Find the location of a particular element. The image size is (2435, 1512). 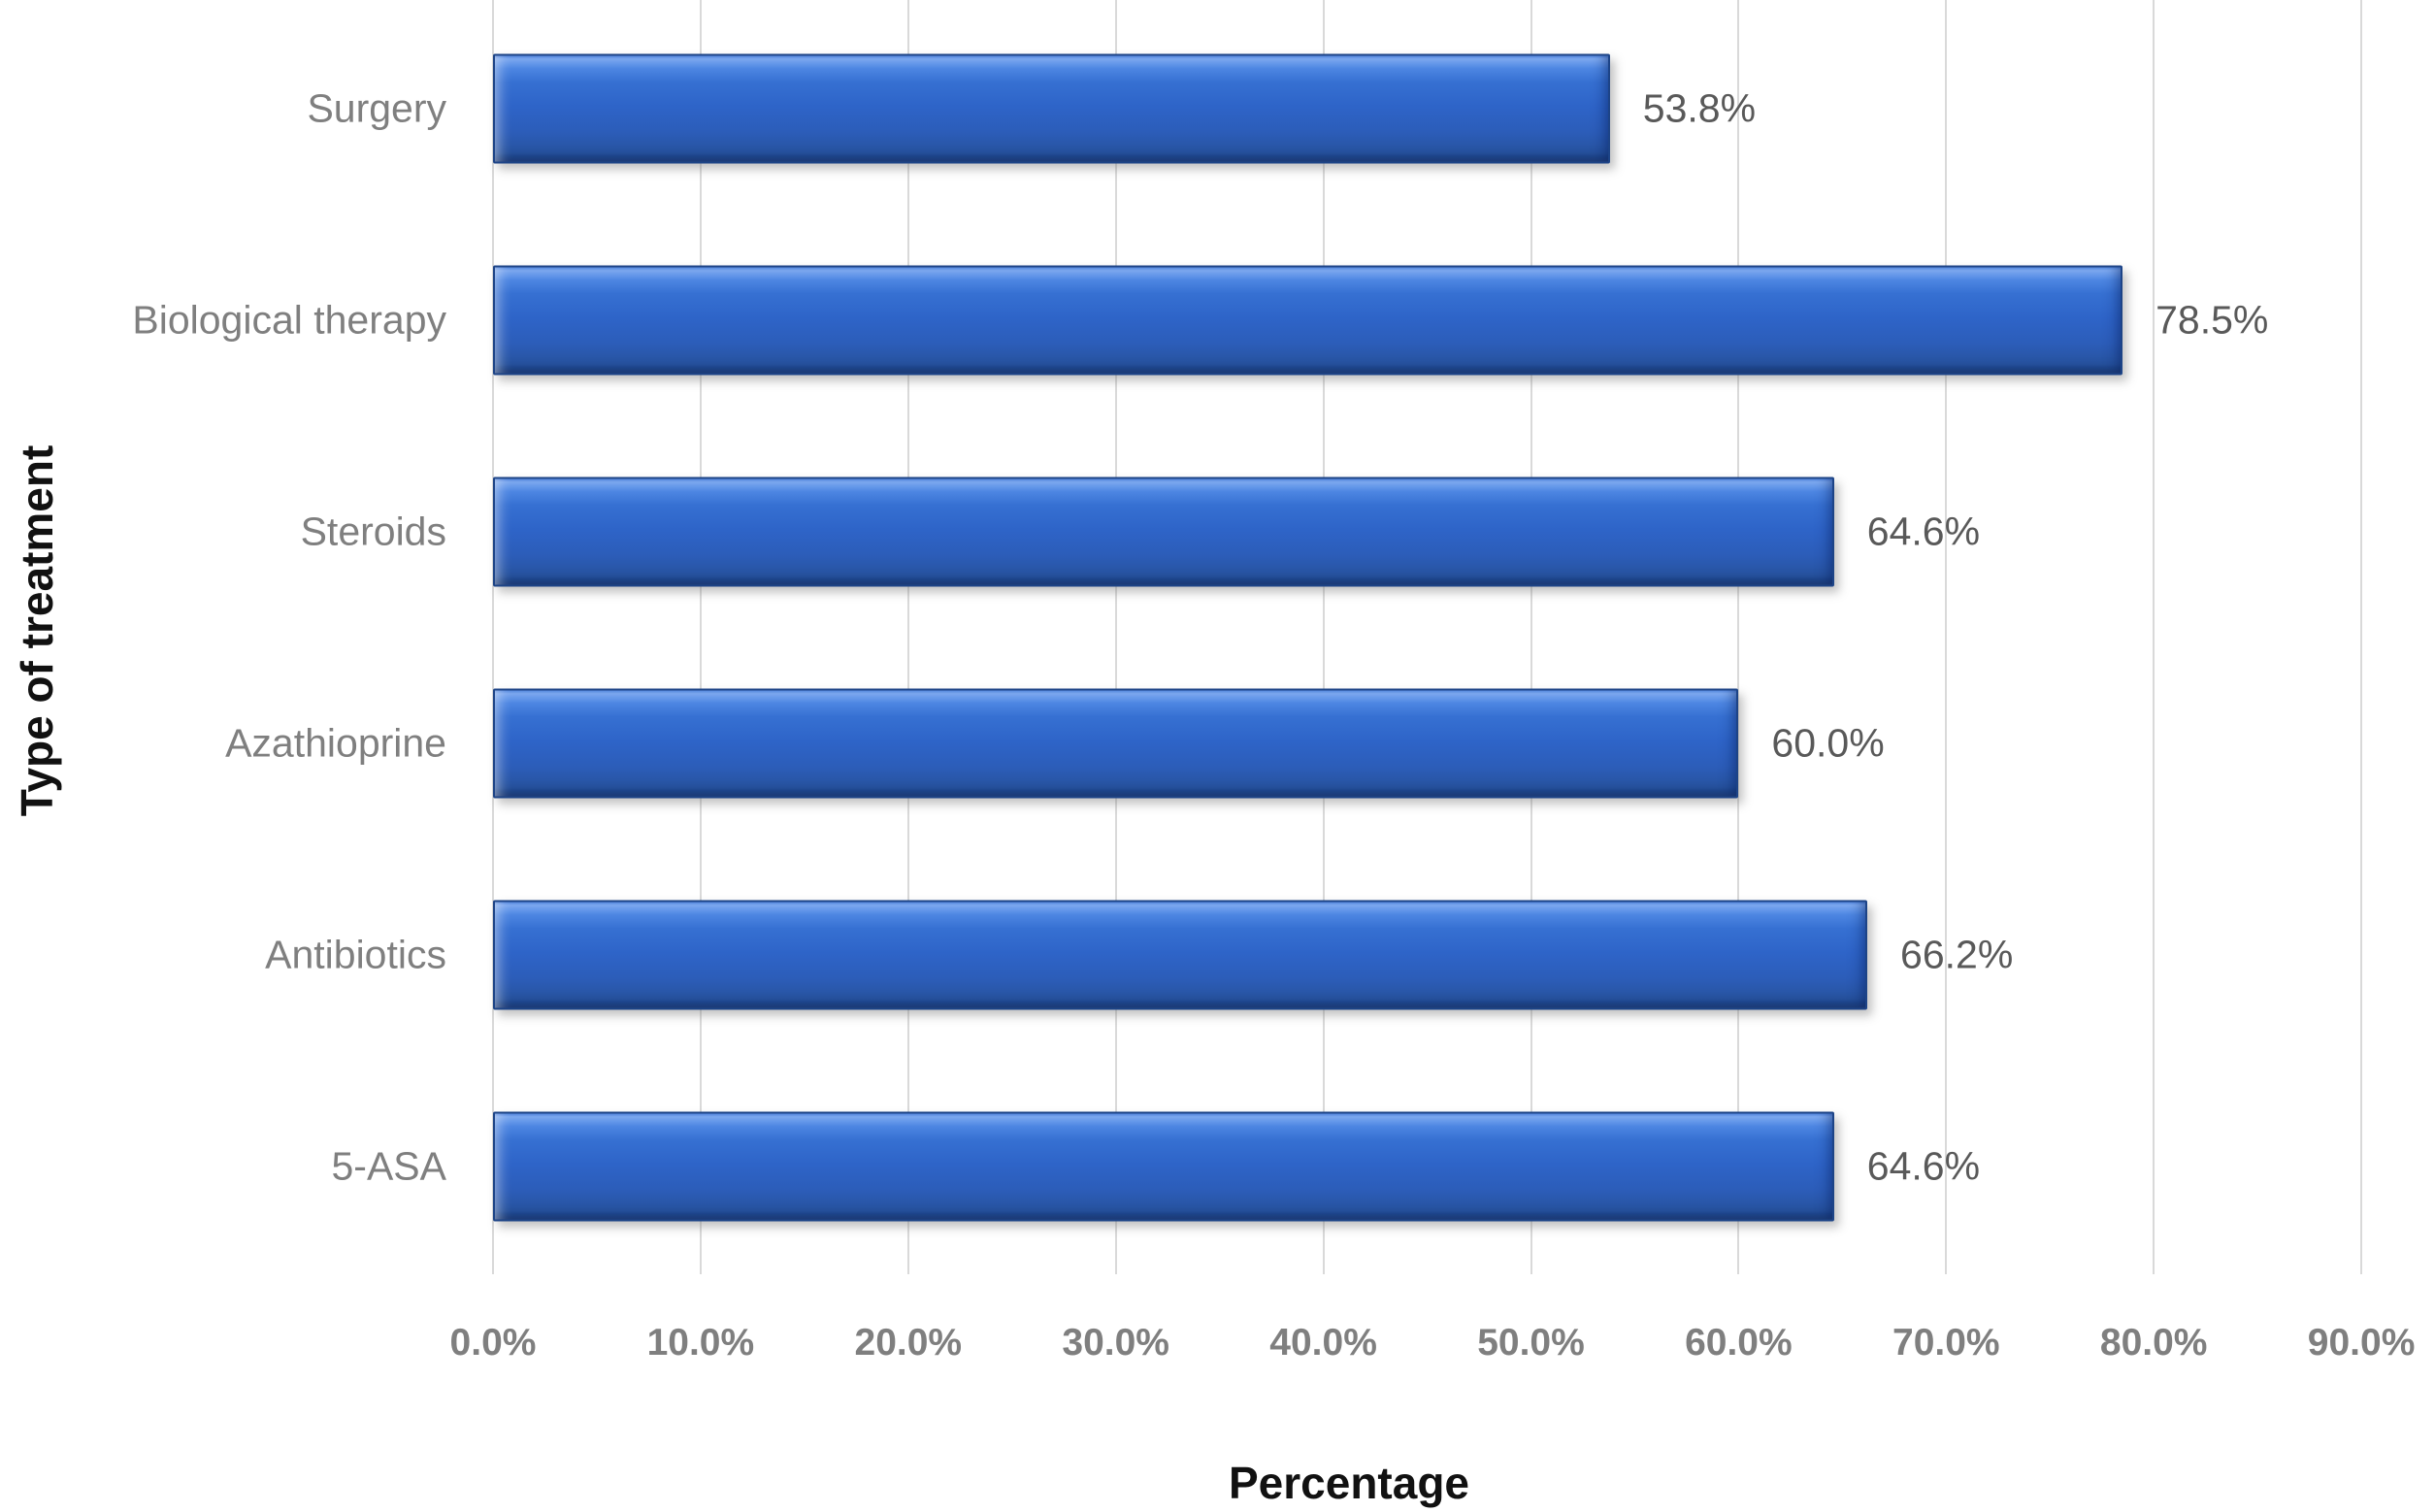

x-tick-label: 20.0% is located at coordinates (908, 1343).